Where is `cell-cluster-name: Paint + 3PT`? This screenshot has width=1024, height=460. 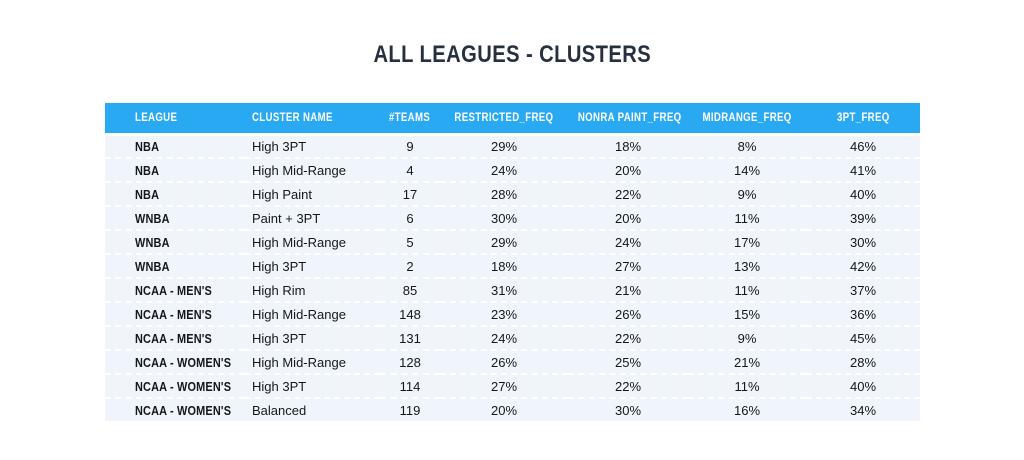
cell-cluster-name: Paint + 3PT is located at coordinates (312, 217).